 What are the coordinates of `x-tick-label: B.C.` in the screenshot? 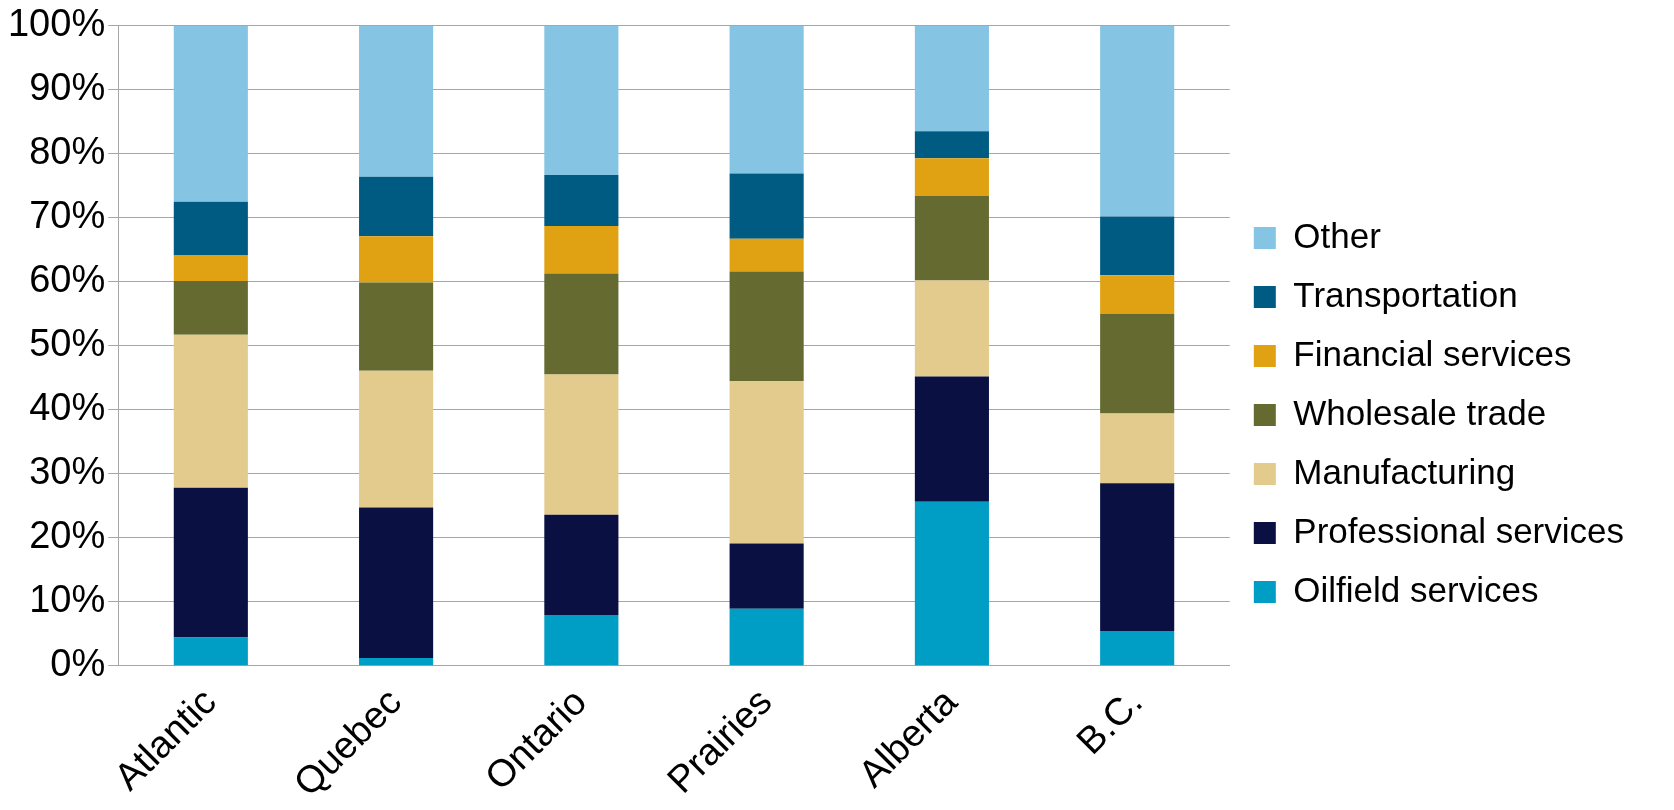 It's located at (1109, 721).